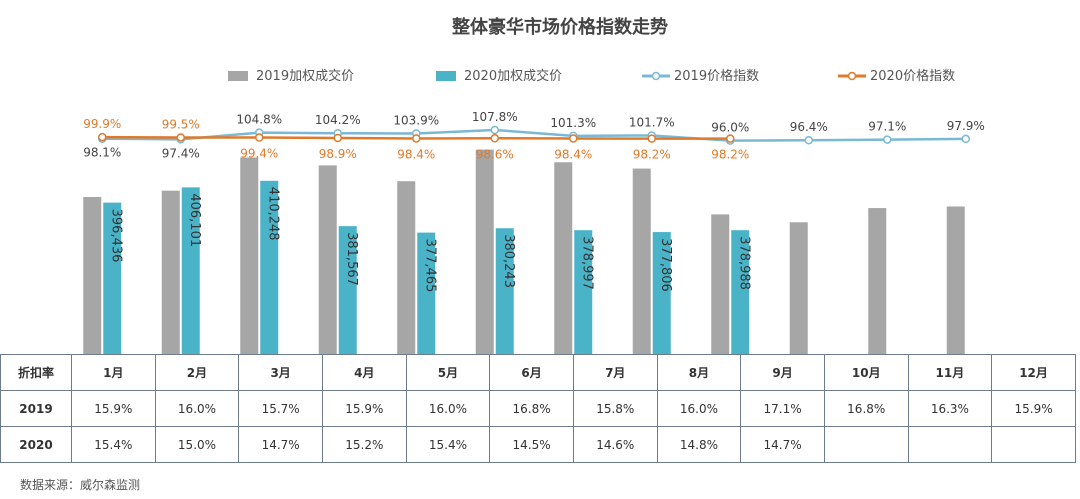 This screenshot has height=499, width=1080. I want to click on table-cell: 16.8%, so click(866, 408).